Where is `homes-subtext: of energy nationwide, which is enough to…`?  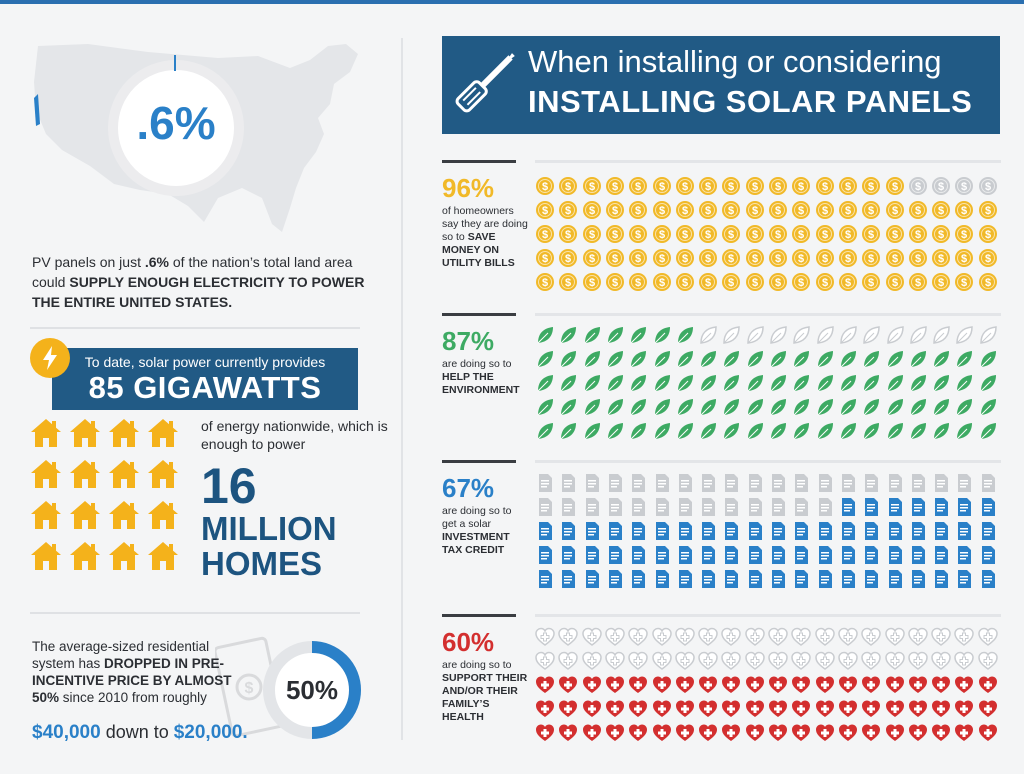 homes-subtext: of energy nationwide, which is enough to… is located at coordinates (294, 435).